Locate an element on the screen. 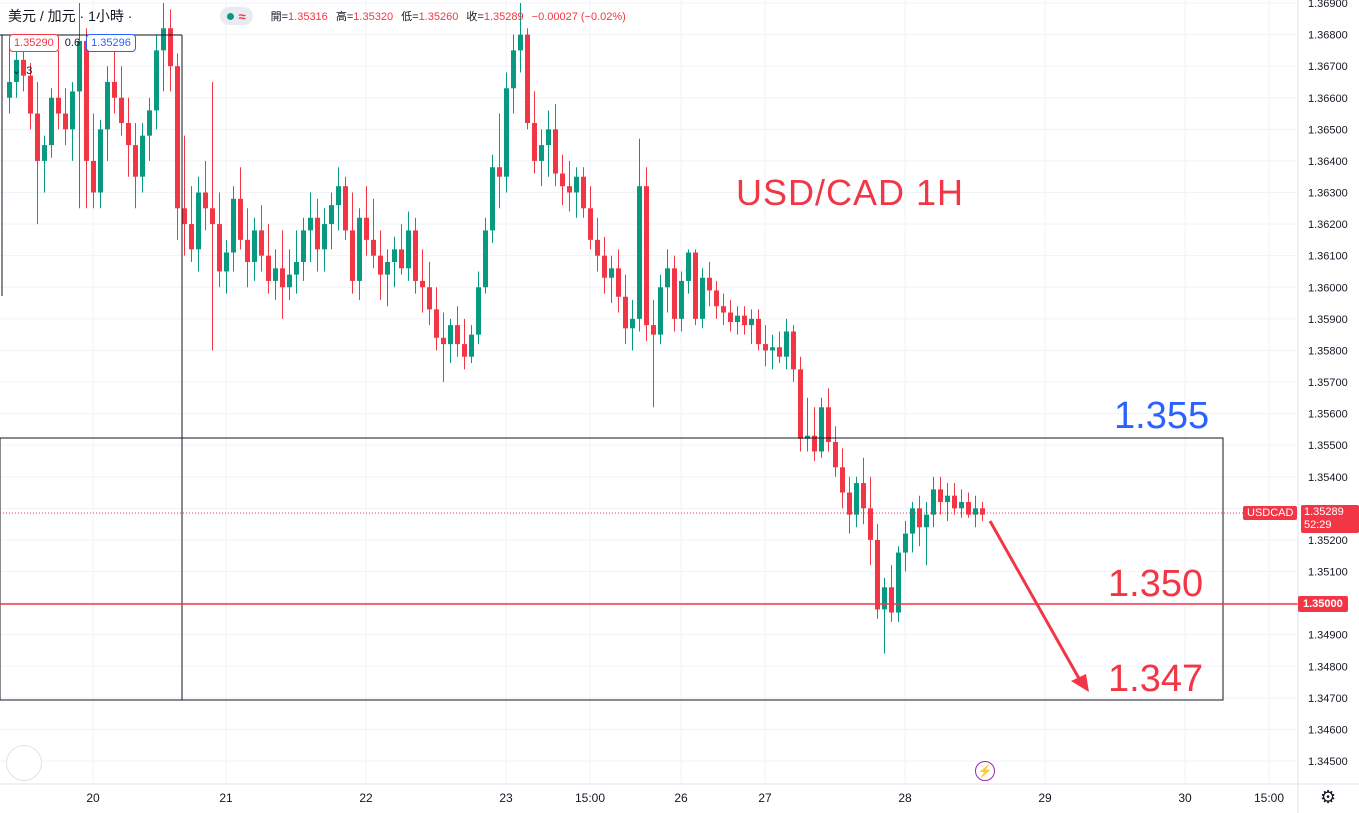  gear-icon: ⚙ is located at coordinates (1328, 797).